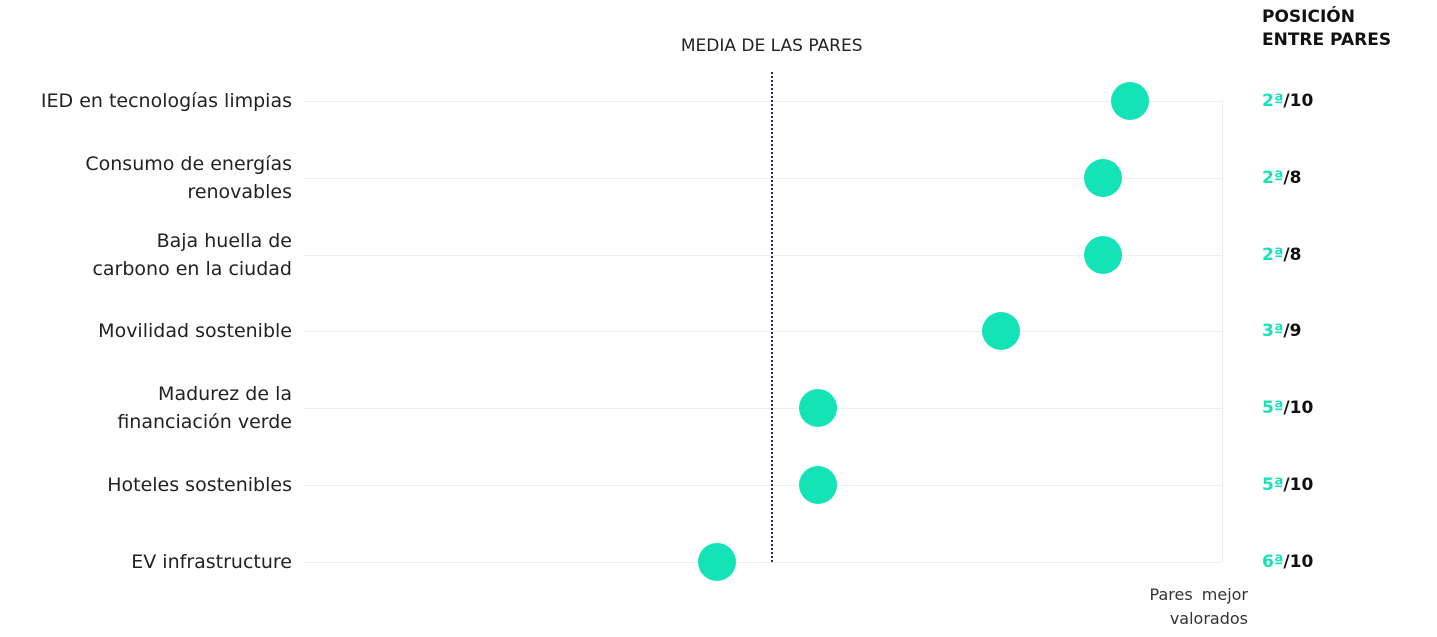  Describe the element at coordinates (195, 331) in the screenshot. I see `category-label: Movilidad sostenible` at that location.